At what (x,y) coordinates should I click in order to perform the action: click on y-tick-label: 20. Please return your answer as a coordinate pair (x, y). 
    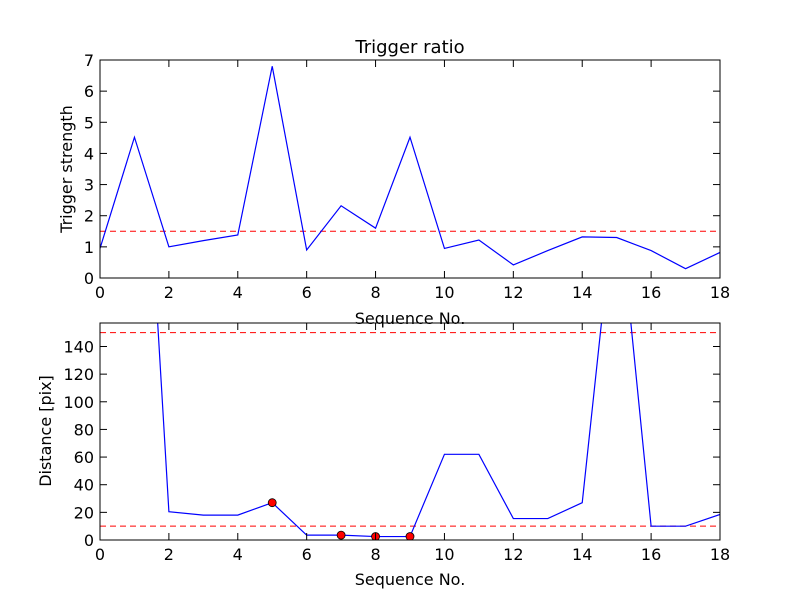
    Looking at the image, I should click on (84, 512).